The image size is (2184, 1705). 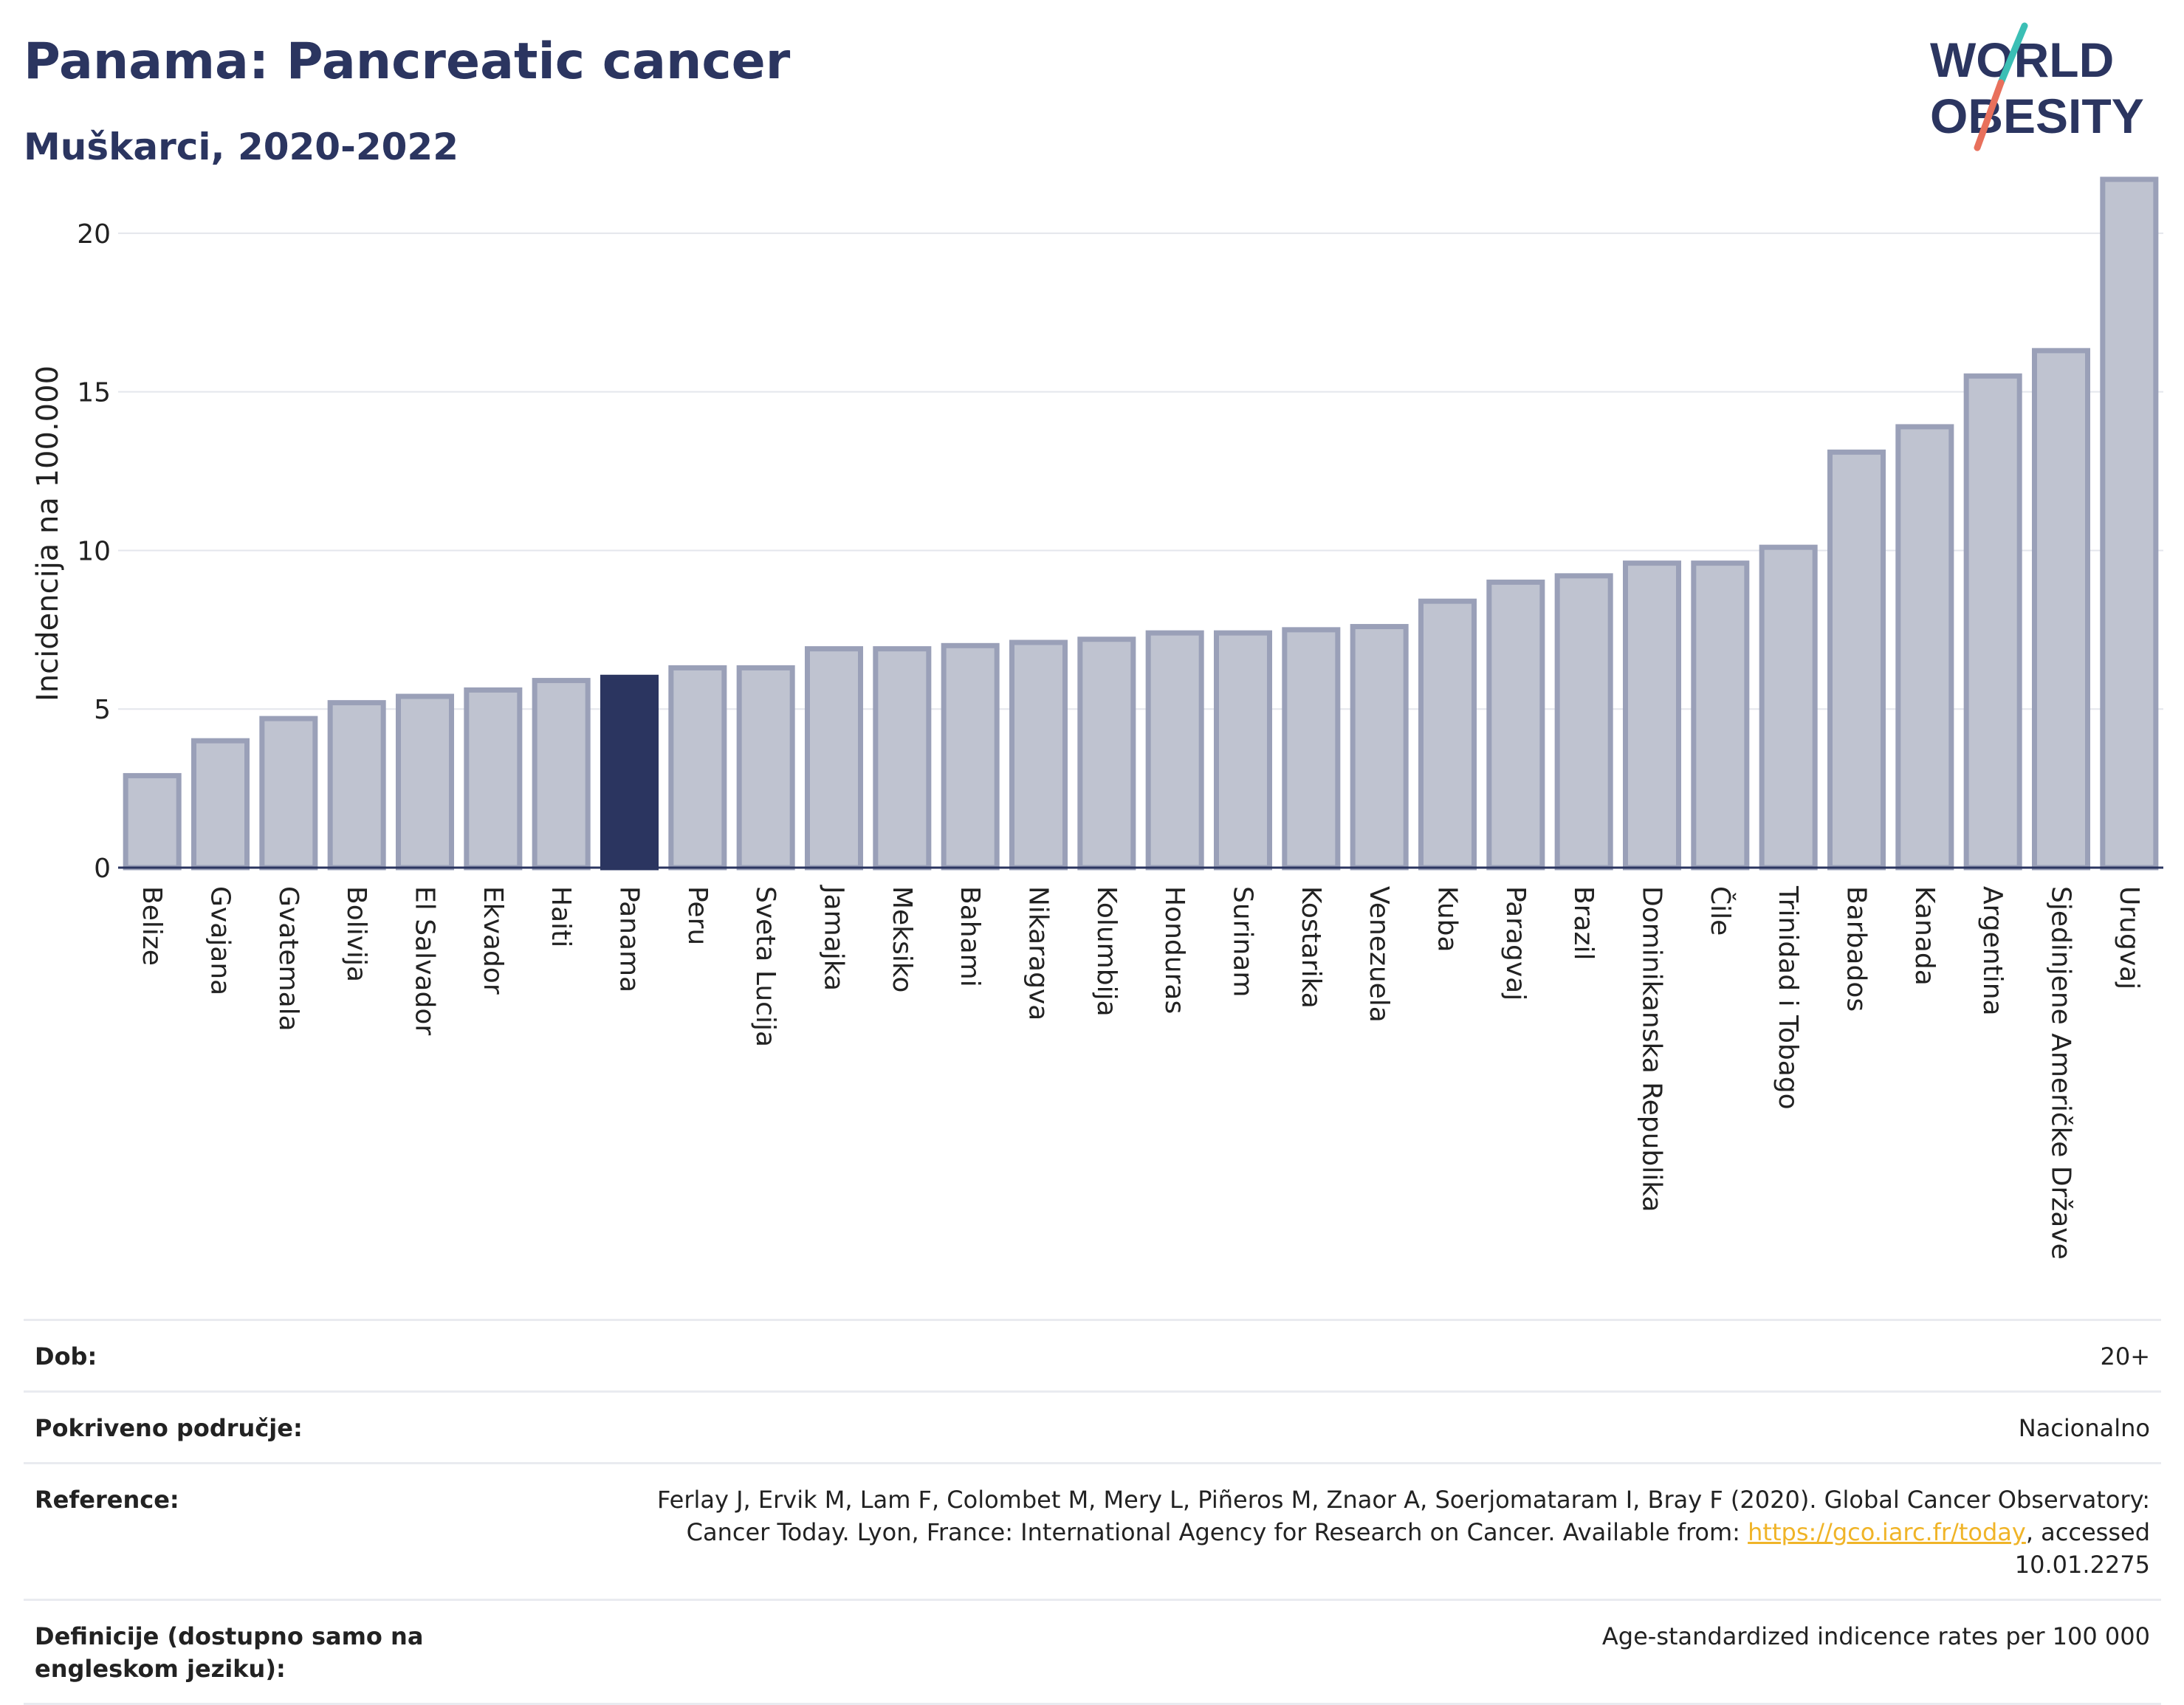 I want to click on bar-kolumbija, so click(x=1106, y=754).